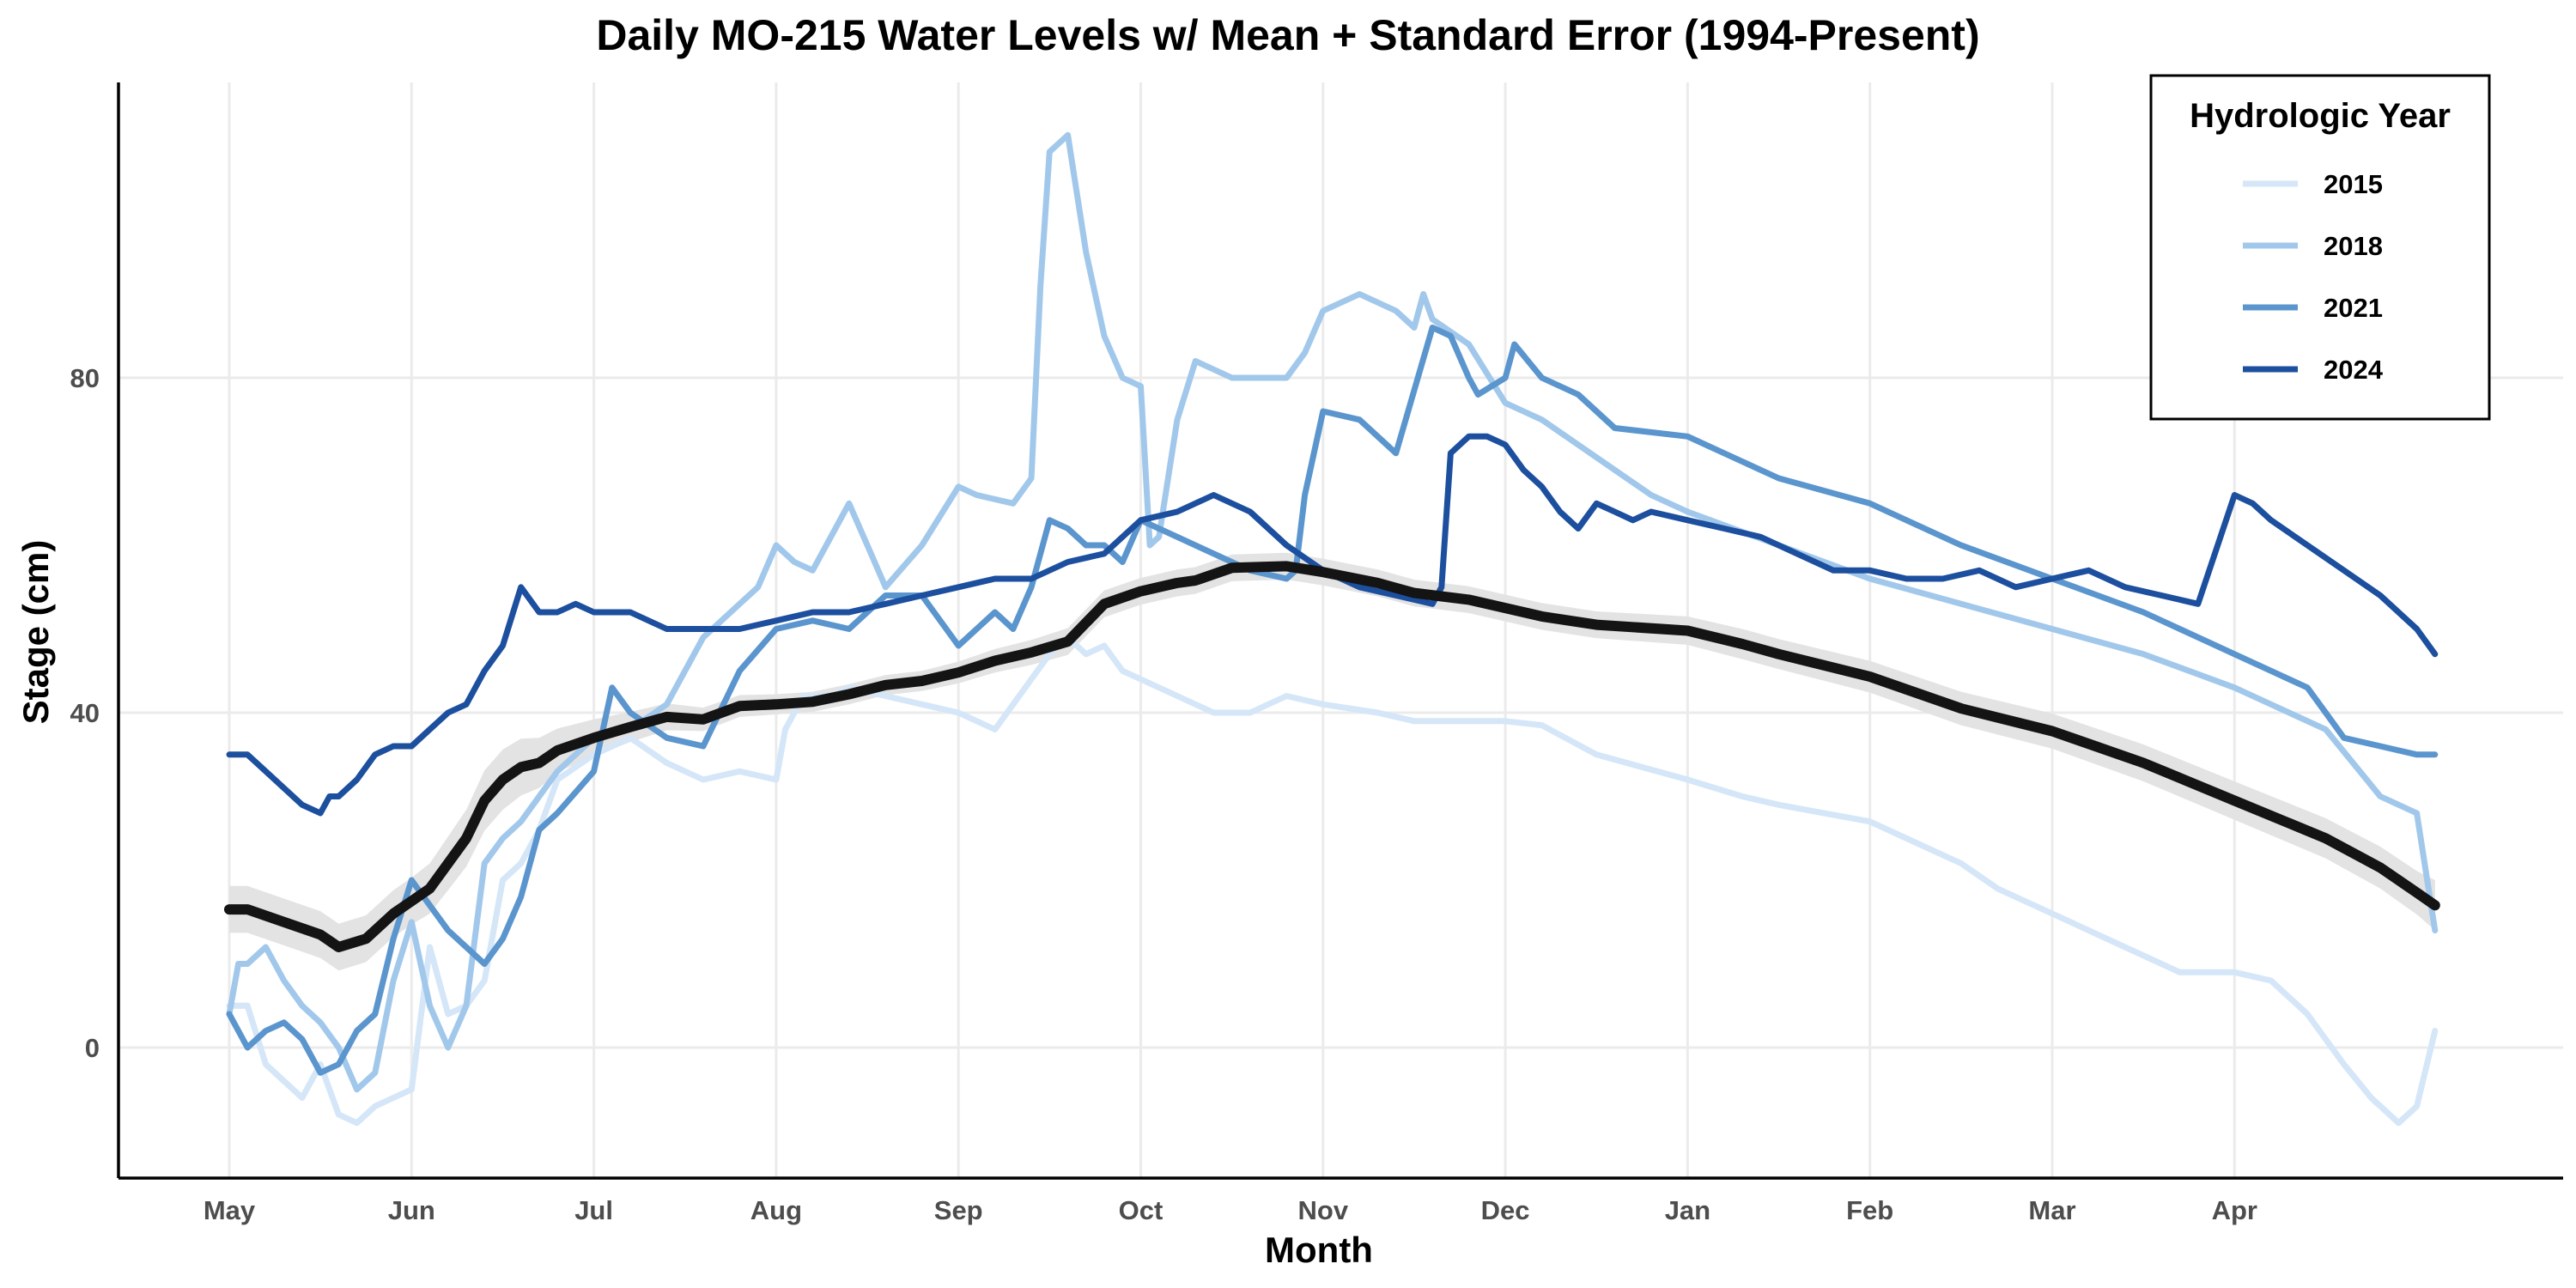 Image resolution: width=2576 pixels, height=1288 pixels. I want to click on x-tick-label-apr: Apr, so click(2234, 1210).